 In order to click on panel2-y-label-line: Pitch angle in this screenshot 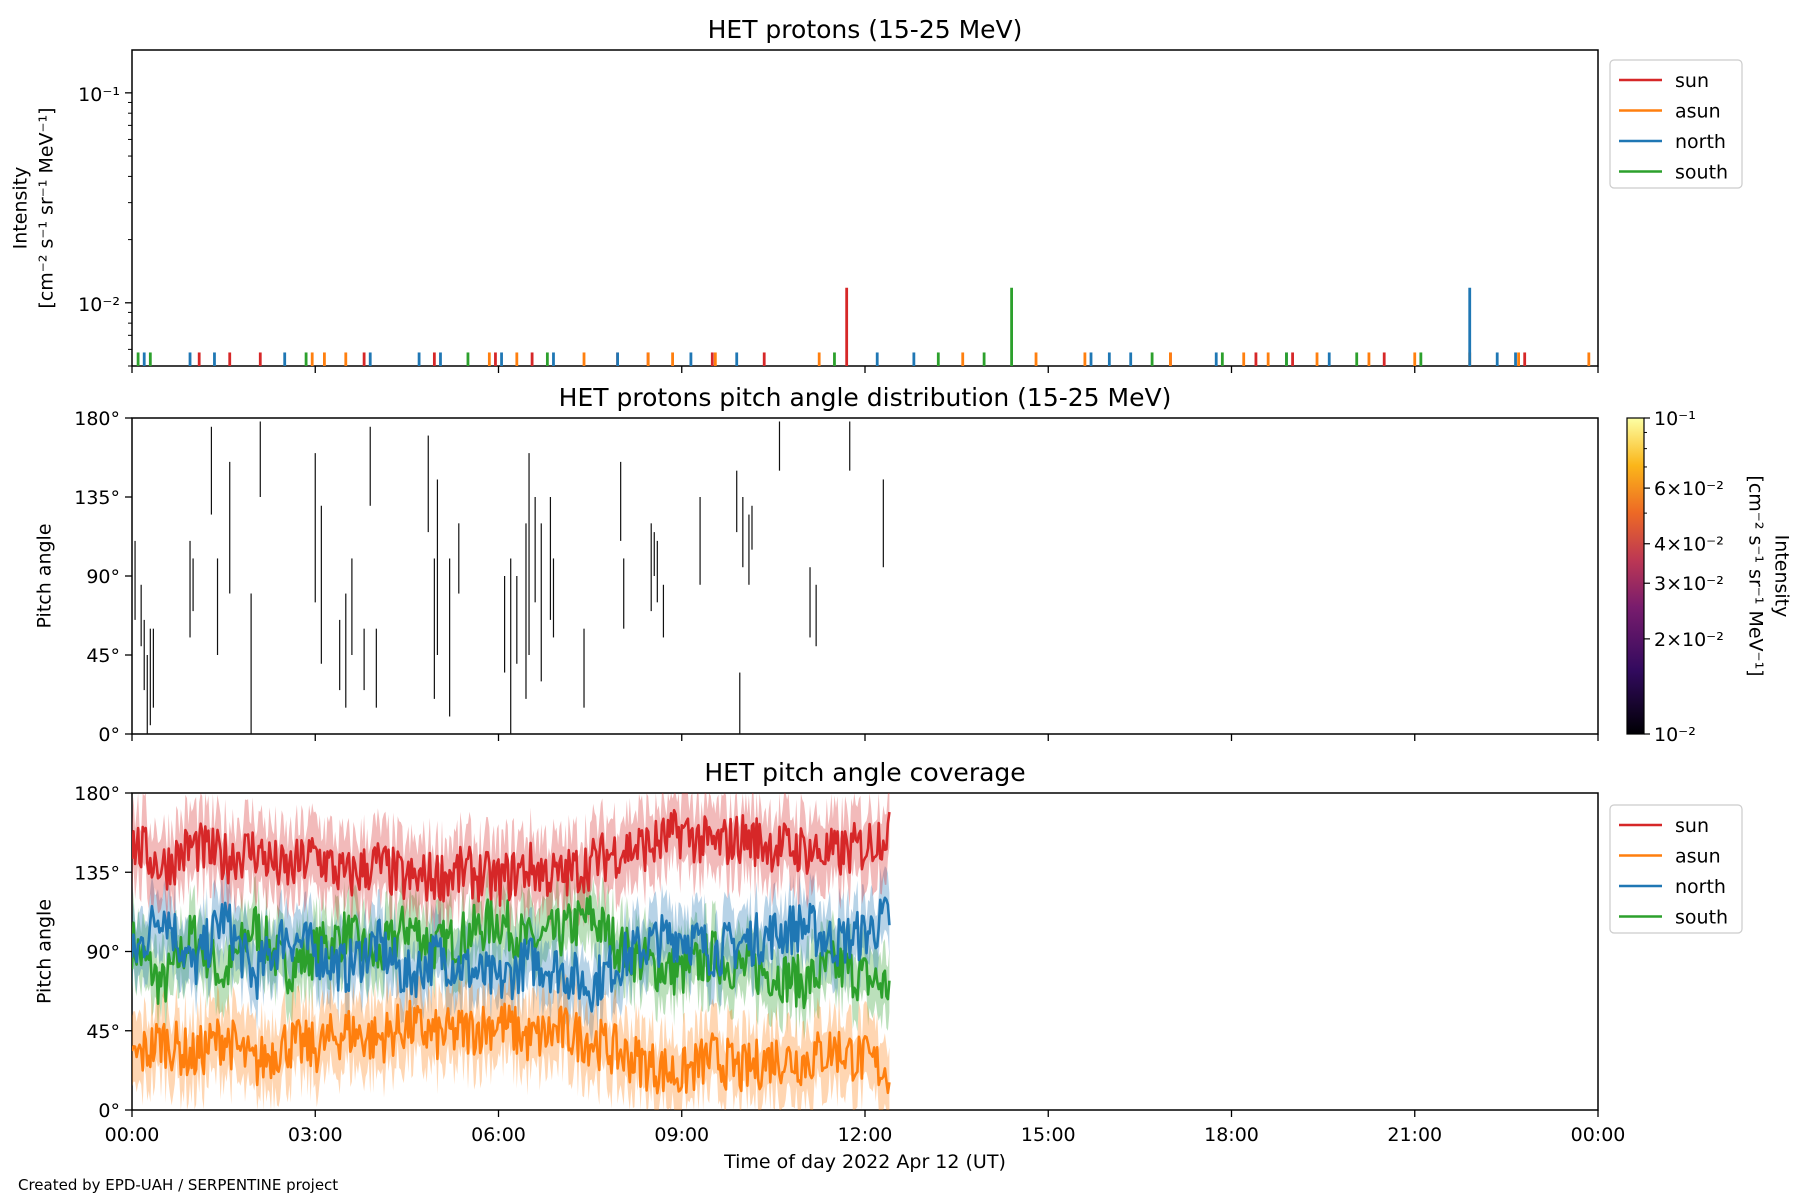, I will do `click(45, 575)`.